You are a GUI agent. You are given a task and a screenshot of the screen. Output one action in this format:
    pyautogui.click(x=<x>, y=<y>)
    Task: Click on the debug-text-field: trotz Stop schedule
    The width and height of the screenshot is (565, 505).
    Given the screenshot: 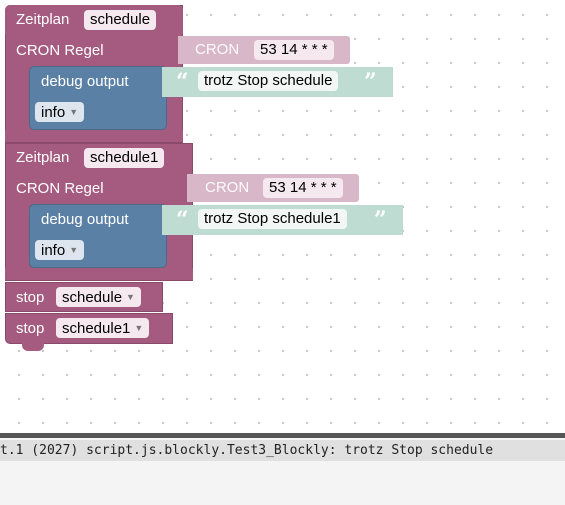 What is the action you would take?
    pyautogui.click(x=268, y=81)
    